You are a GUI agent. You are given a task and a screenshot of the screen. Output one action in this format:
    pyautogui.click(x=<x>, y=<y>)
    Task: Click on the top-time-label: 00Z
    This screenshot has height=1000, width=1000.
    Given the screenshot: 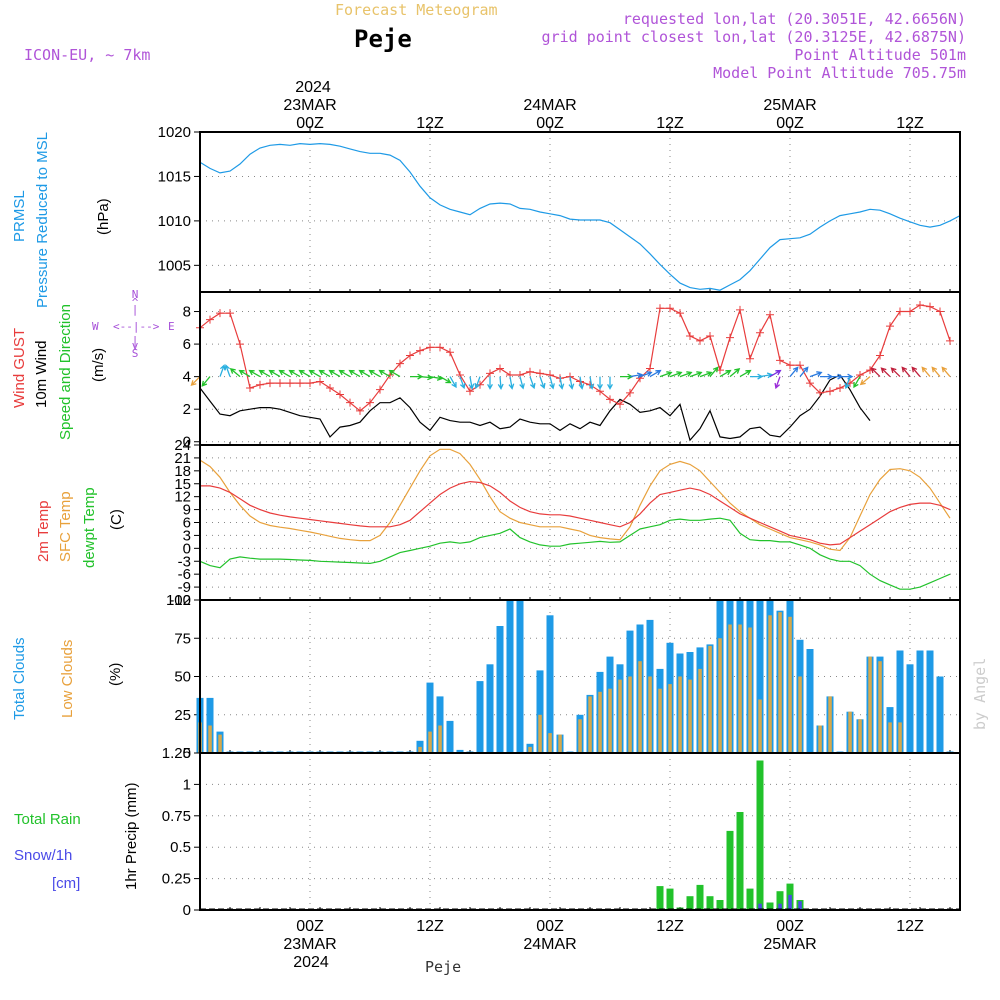 What is the action you would take?
    pyautogui.click(x=550, y=123)
    